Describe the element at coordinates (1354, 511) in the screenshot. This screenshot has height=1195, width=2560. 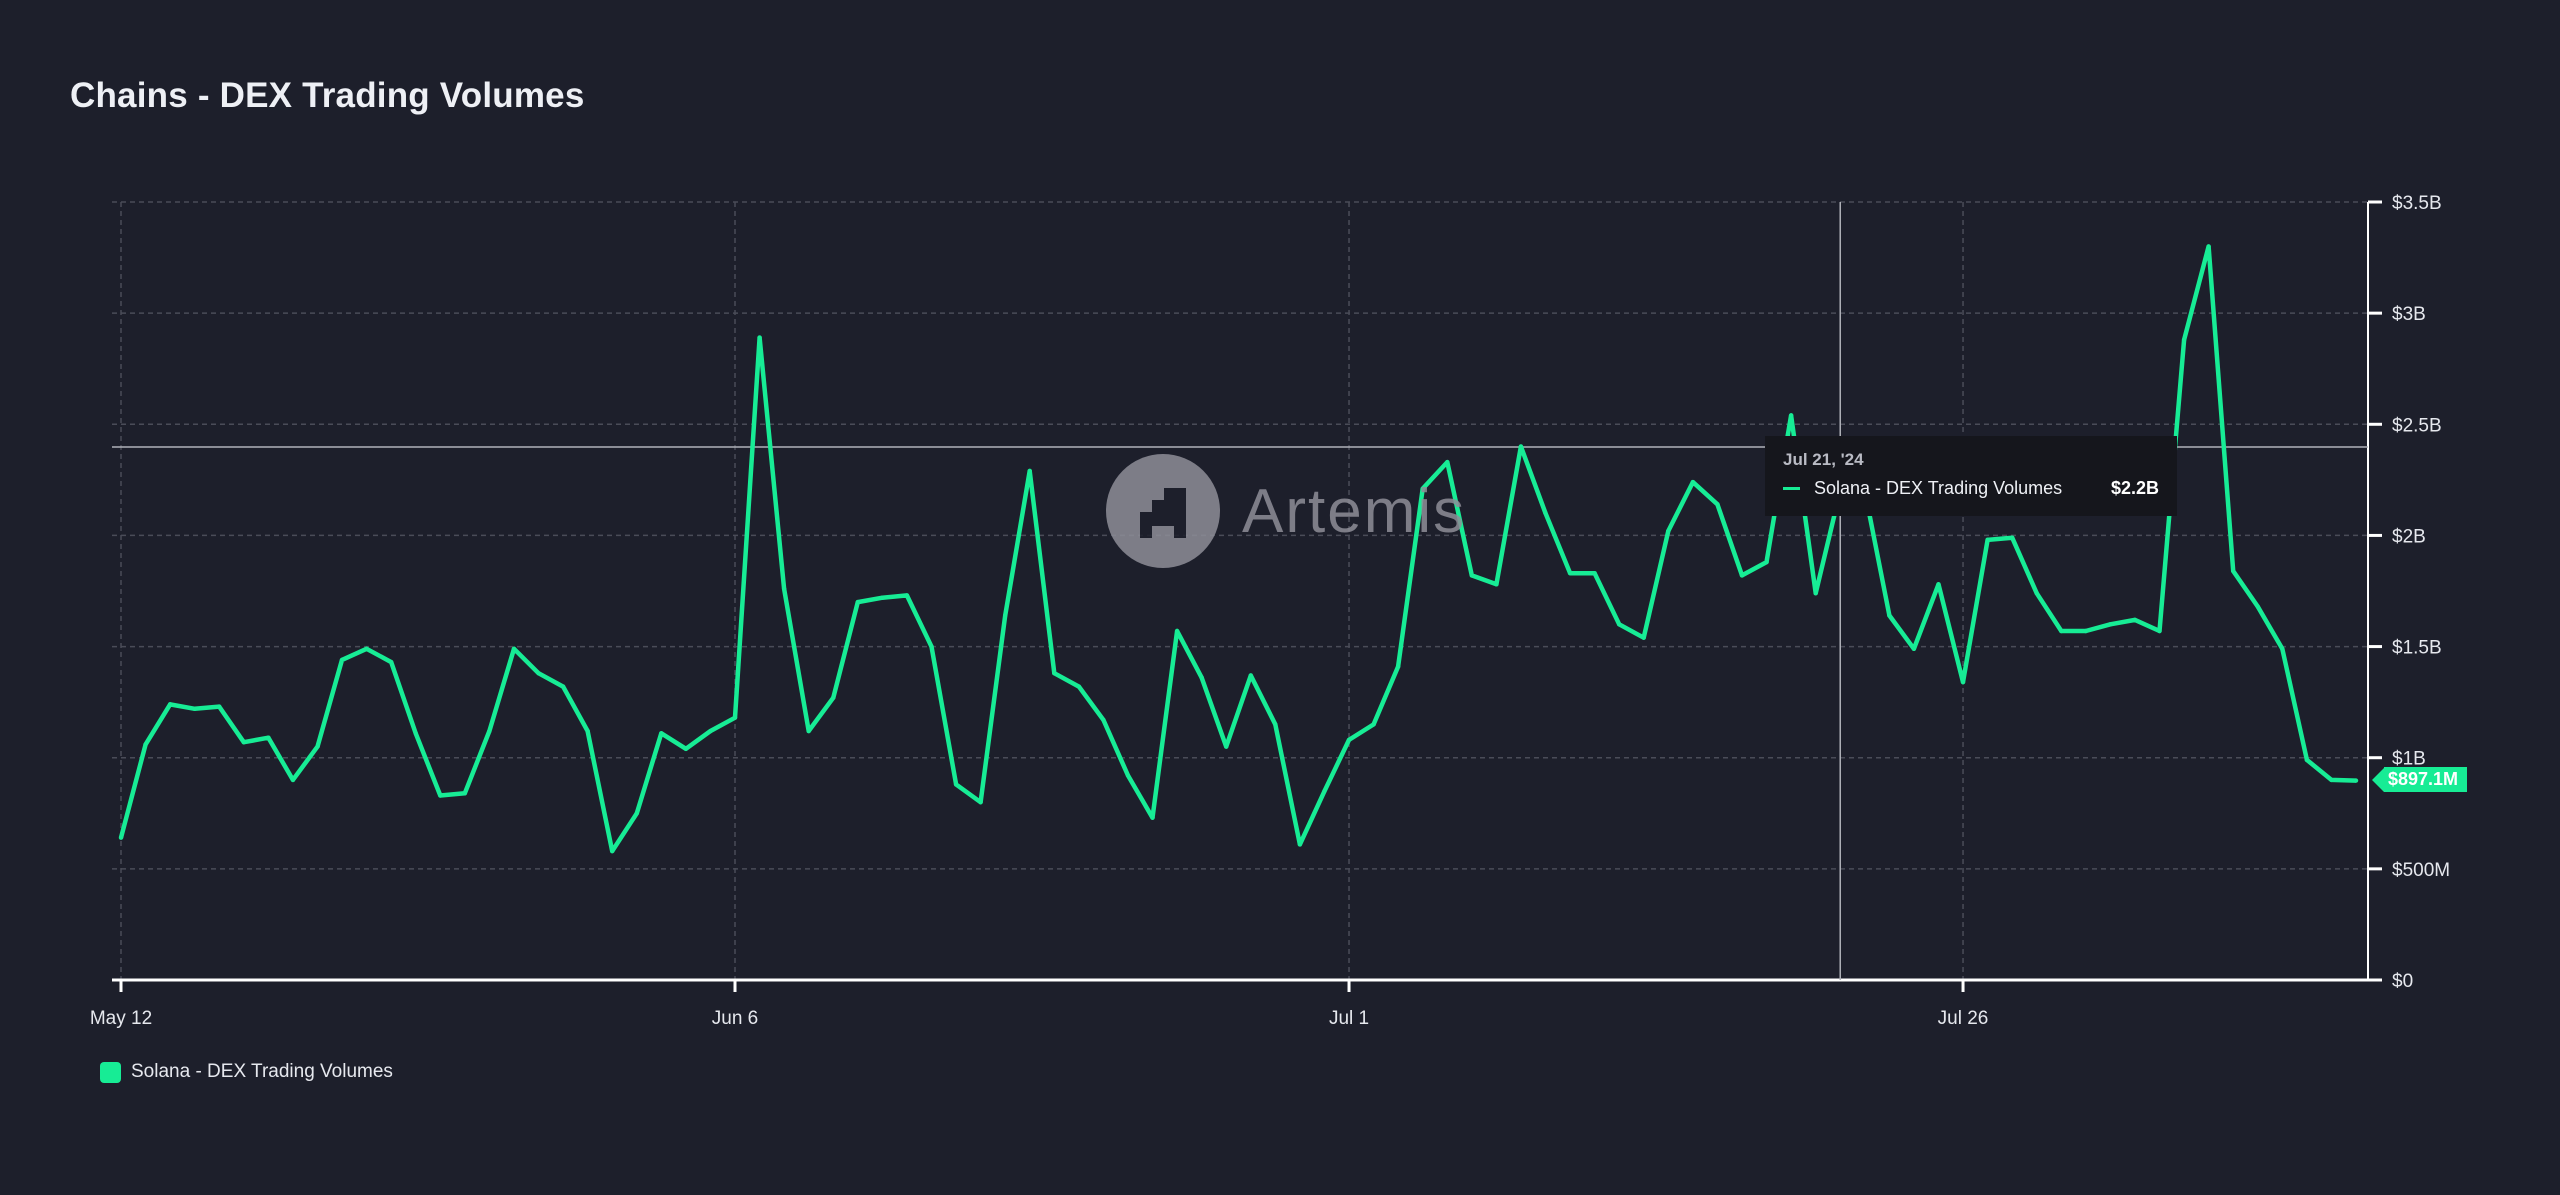
I see `watermark-text: Artemis` at that location.